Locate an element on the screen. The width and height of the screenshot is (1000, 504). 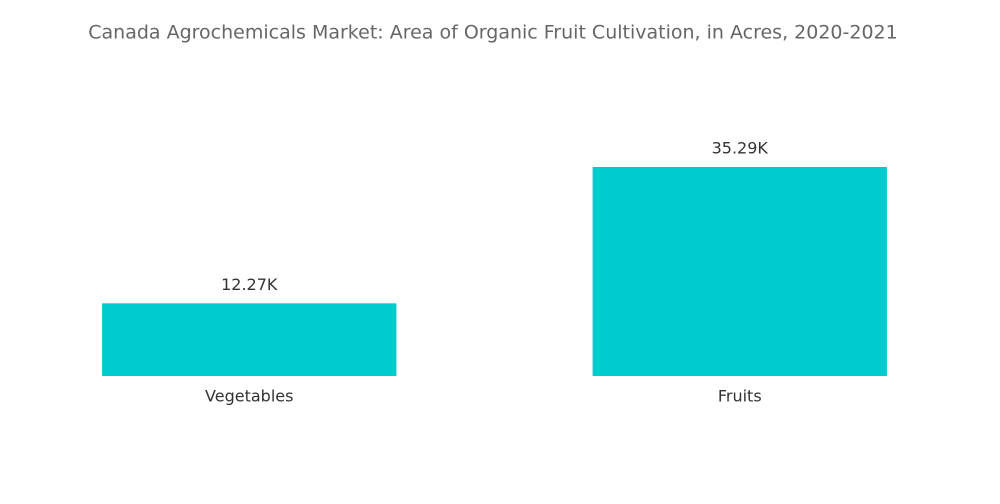
x-tick-label: Fruits is located at coordinates (740, 396).